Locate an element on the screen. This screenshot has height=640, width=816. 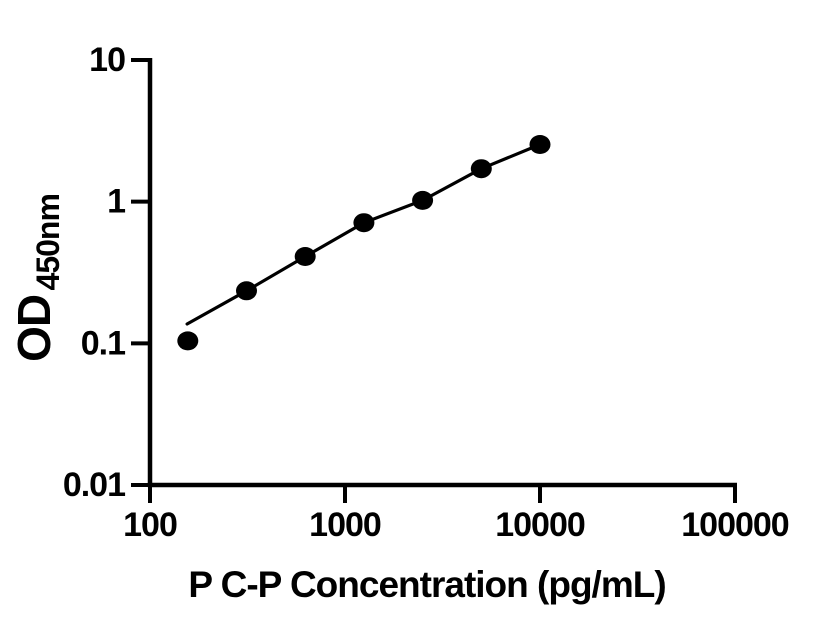
y-tick-label: 0.01 is located at coordinates (94, 485).